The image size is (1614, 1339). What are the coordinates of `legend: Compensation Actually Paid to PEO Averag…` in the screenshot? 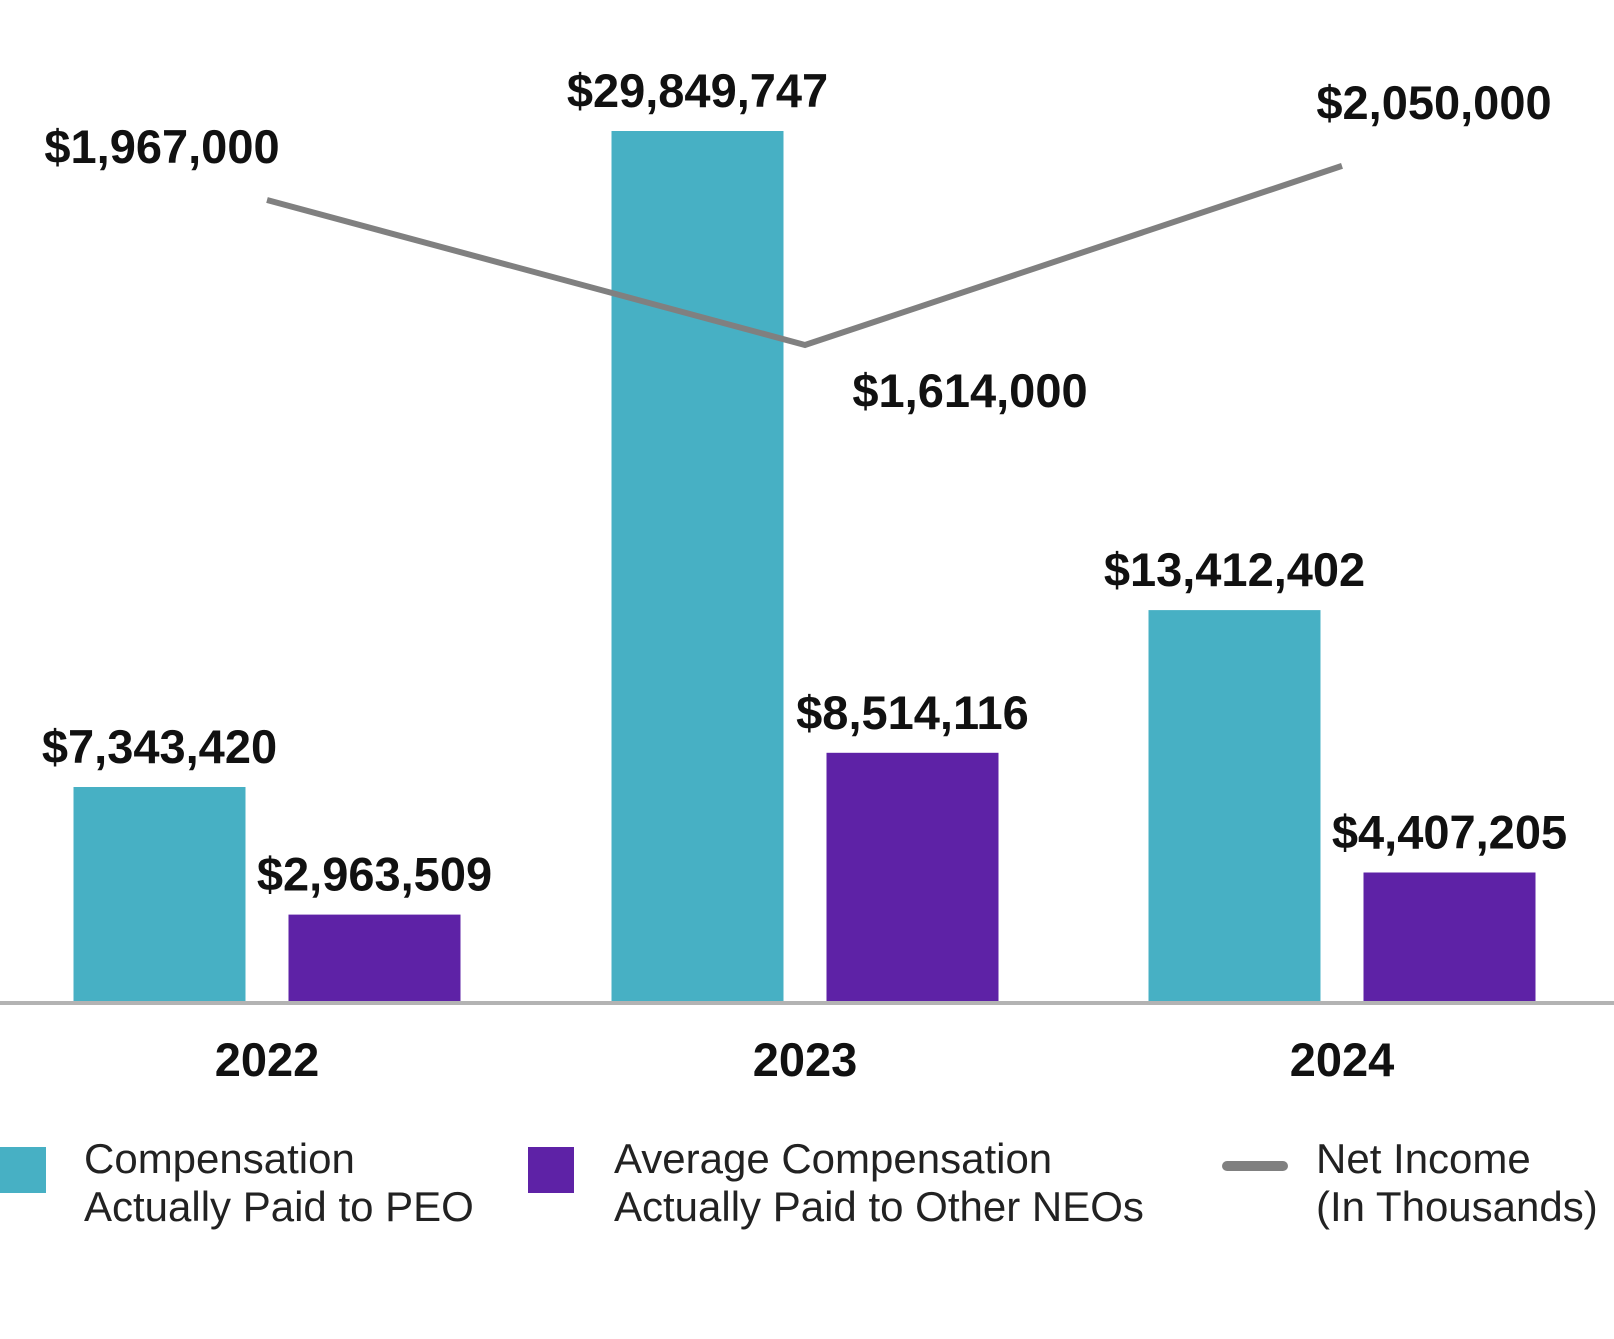 It's located at (807, 1190).